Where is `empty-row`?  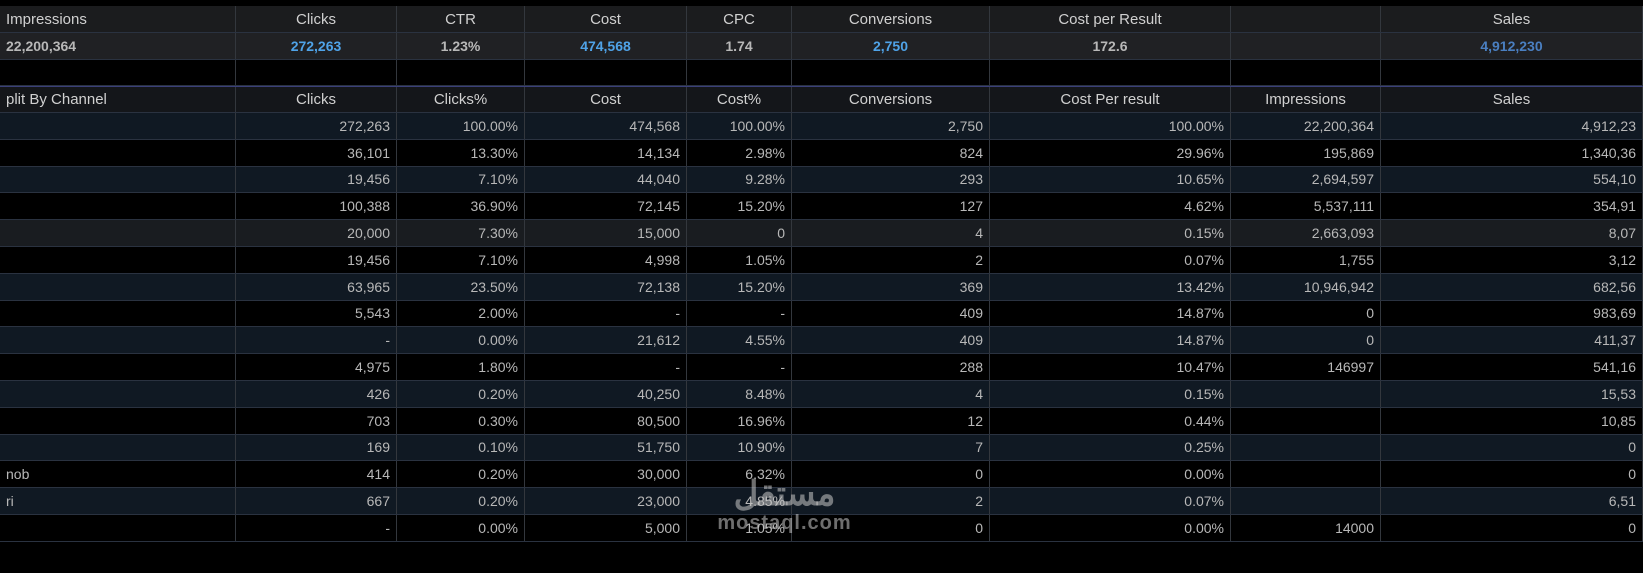
empty-row is located at coordinates (821, 73).